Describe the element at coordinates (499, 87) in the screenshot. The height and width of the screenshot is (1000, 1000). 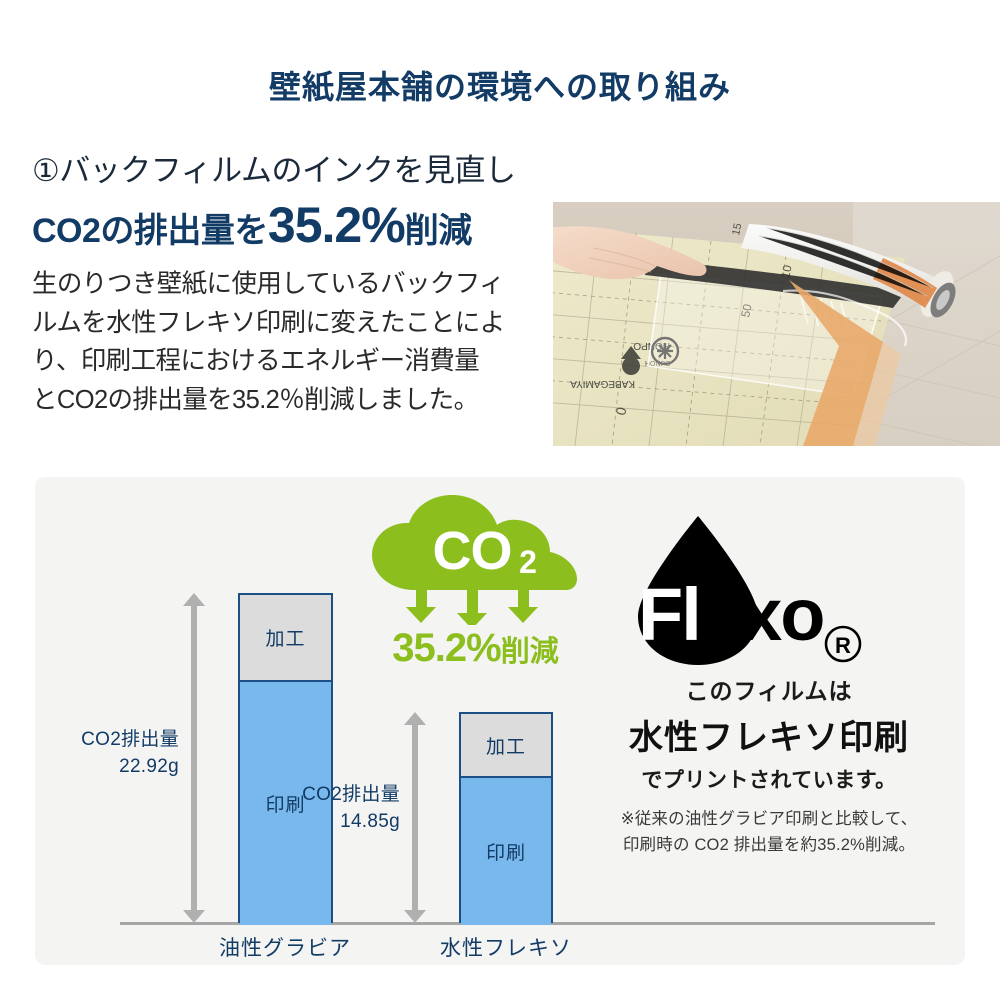
I see `page-title: 壁紙屋本舗の環境への取り組み` at that location.